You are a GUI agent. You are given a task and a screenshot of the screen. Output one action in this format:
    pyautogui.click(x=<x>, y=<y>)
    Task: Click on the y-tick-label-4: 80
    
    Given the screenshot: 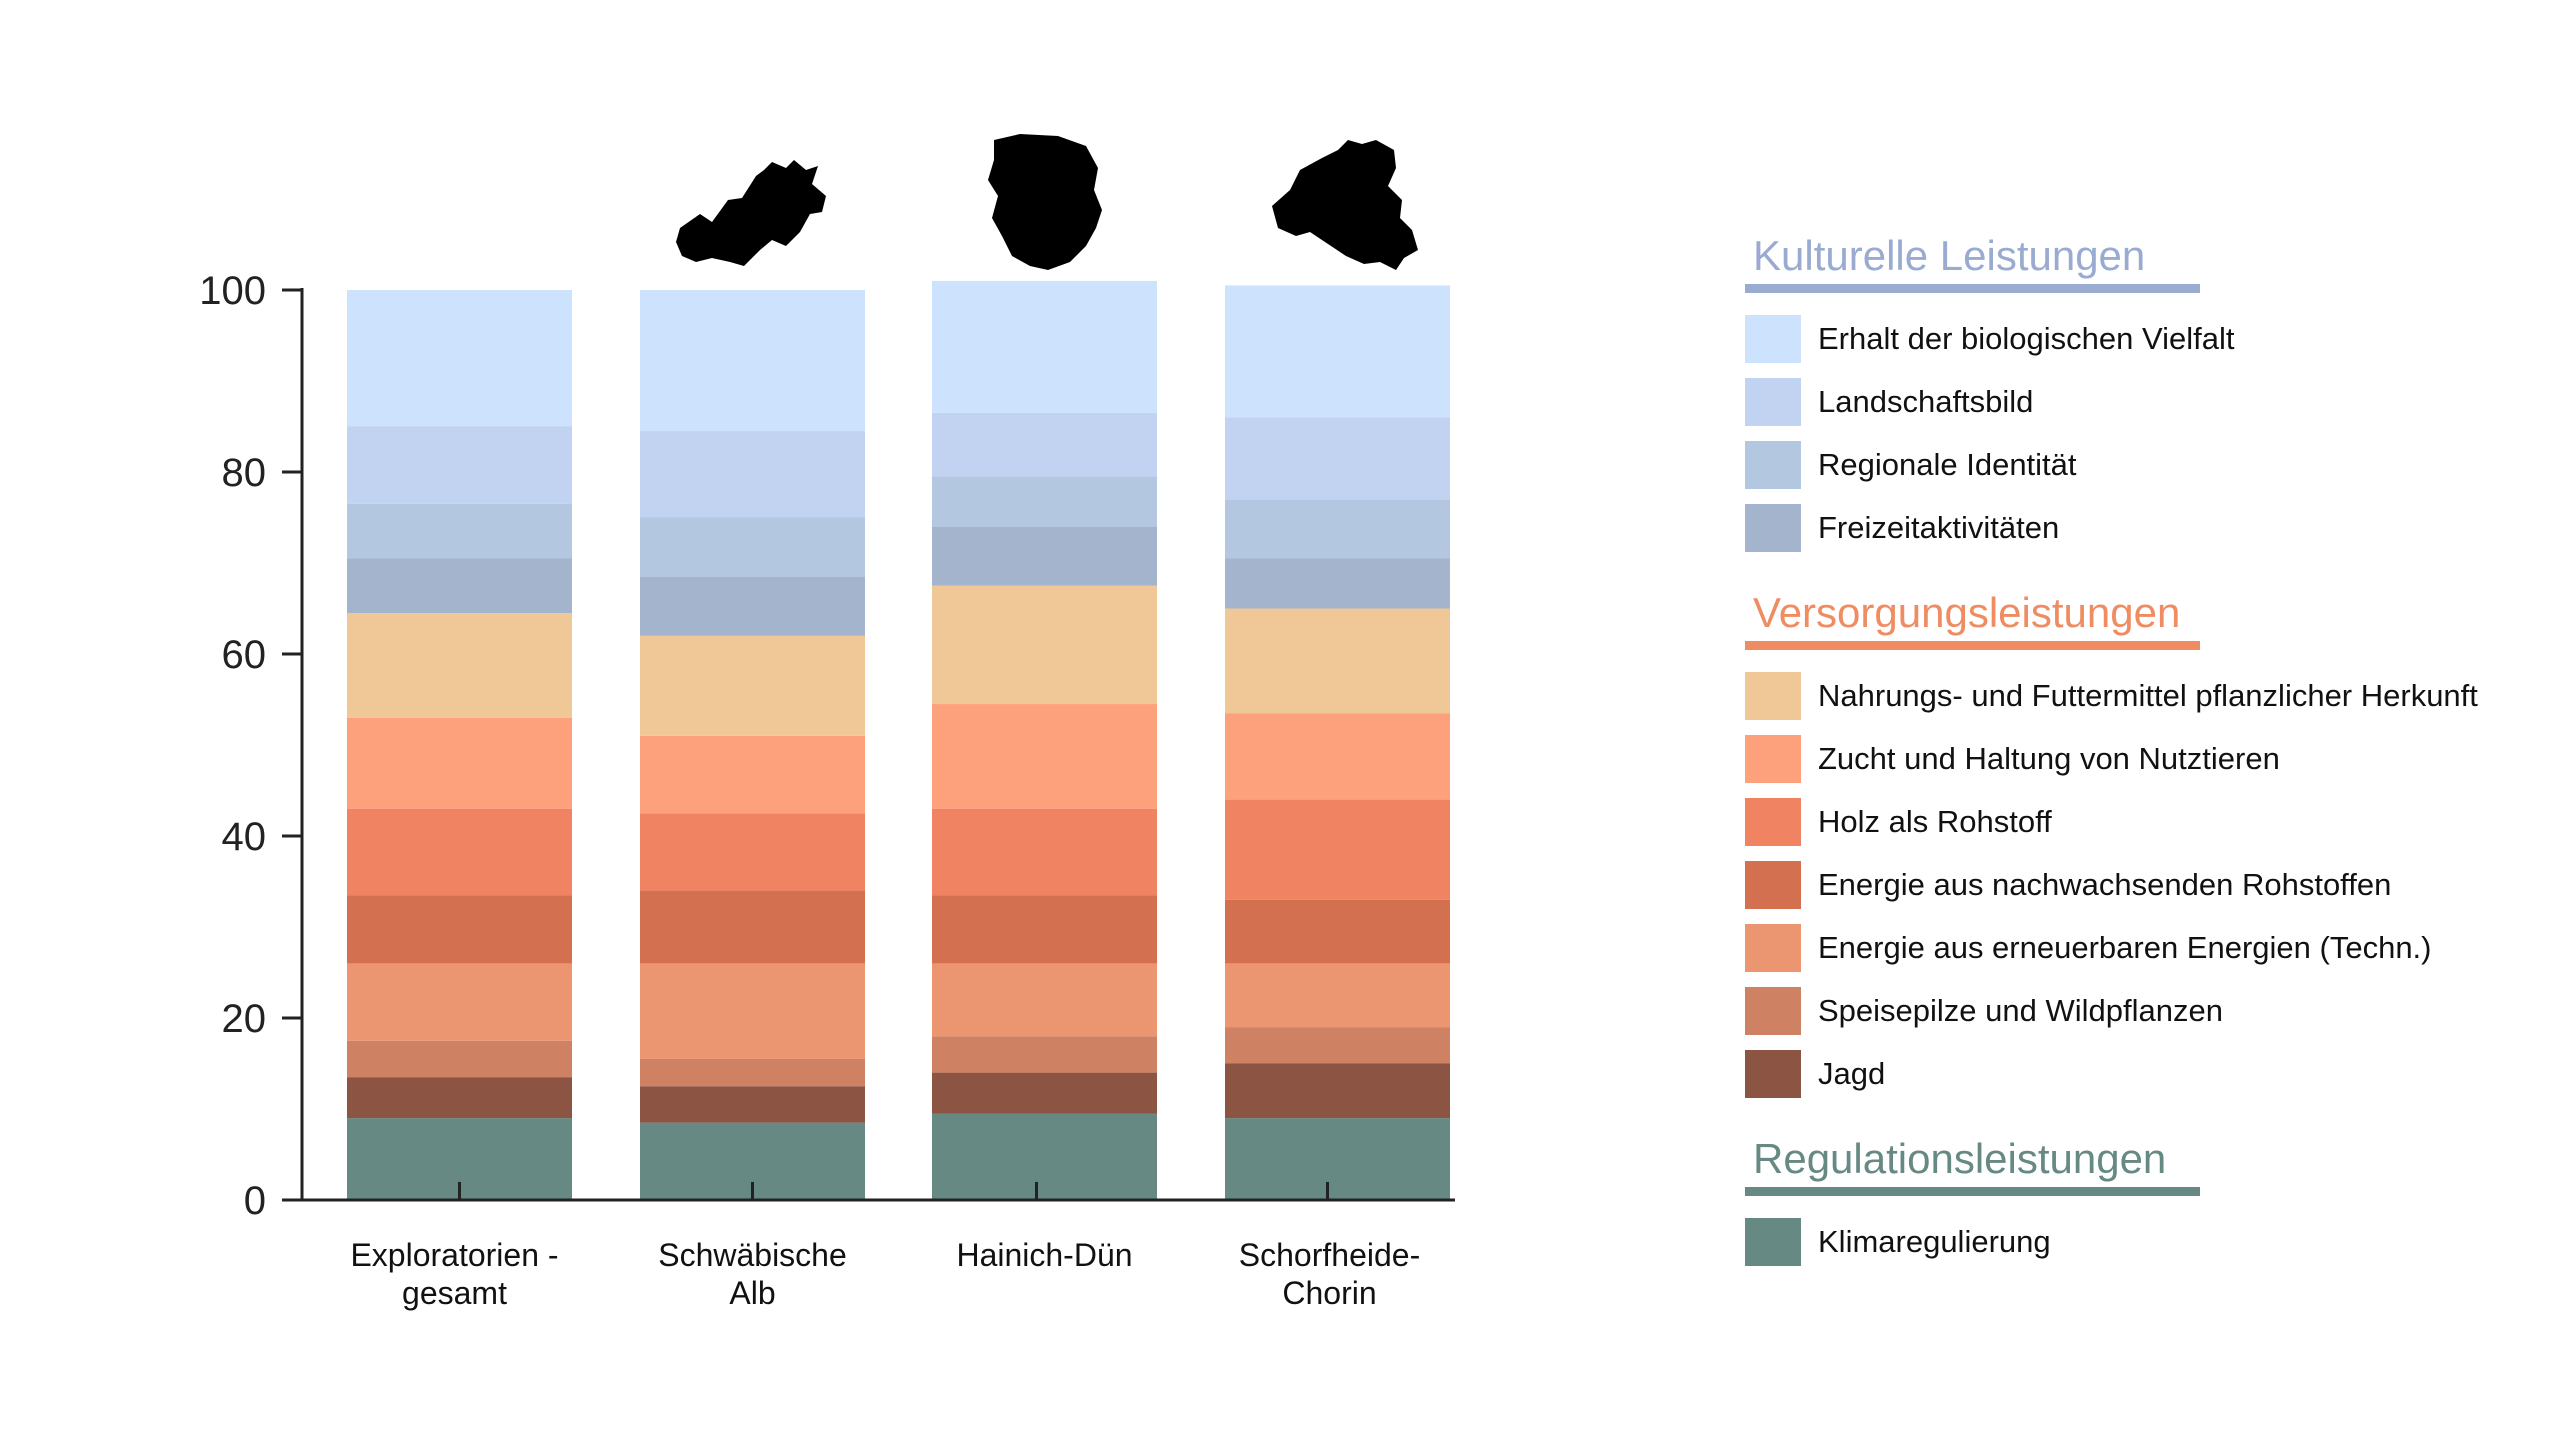 What is the action you would take?
    pyautogui.click(x=244, y=473)
    